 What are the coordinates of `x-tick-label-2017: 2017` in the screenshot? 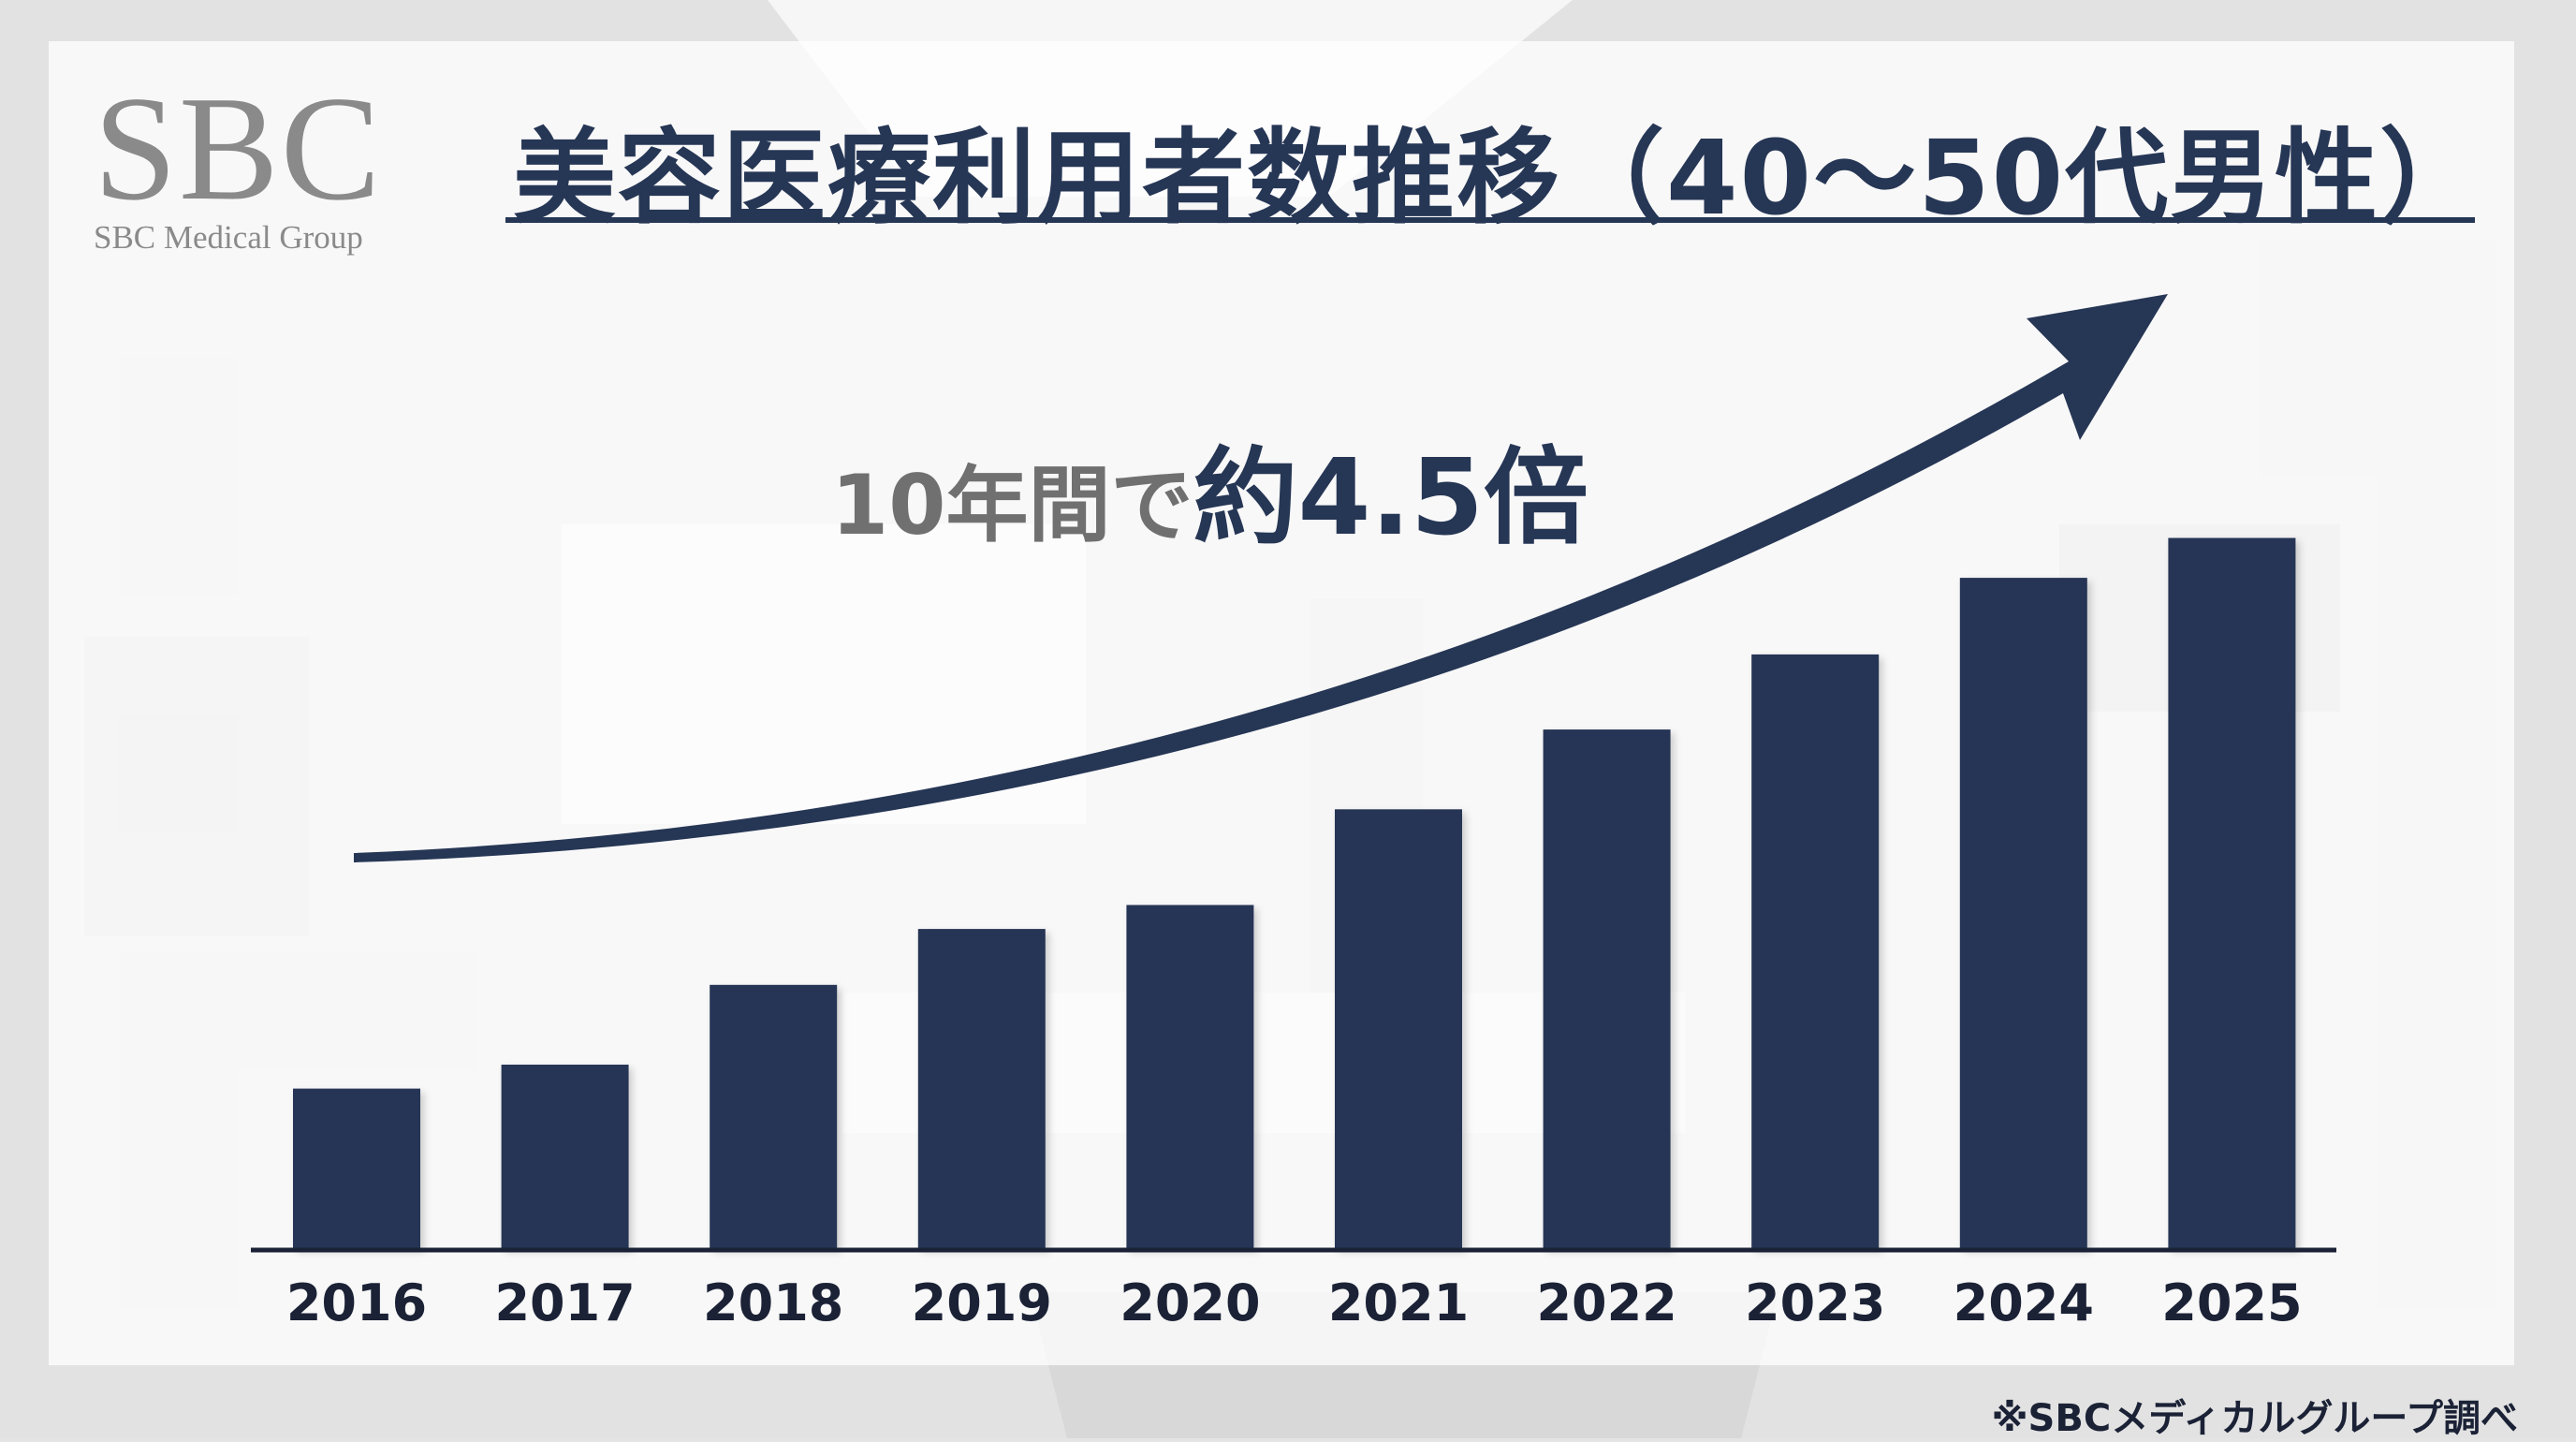 It's located at (564, 1302).